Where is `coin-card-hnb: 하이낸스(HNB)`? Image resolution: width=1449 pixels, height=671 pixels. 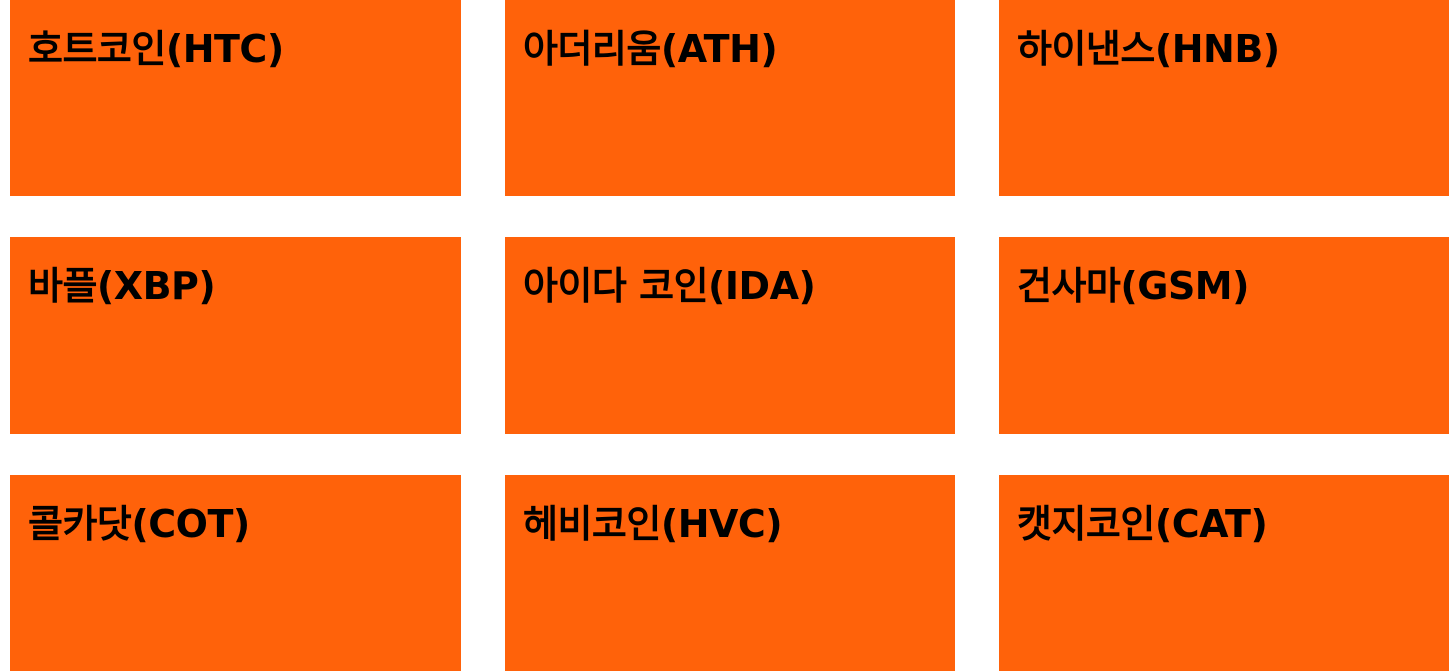
coin-card-hnb: 하이낸스(HNB) is located at coordinates (1224, 98).